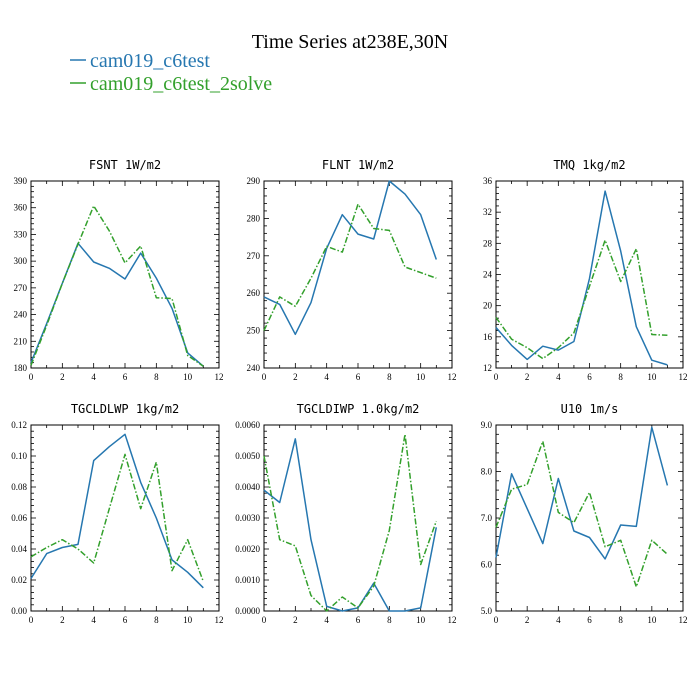  Describe the element at coordinates (254, 181) in the screenshot. I see `y-tick-label: 290` at that location.